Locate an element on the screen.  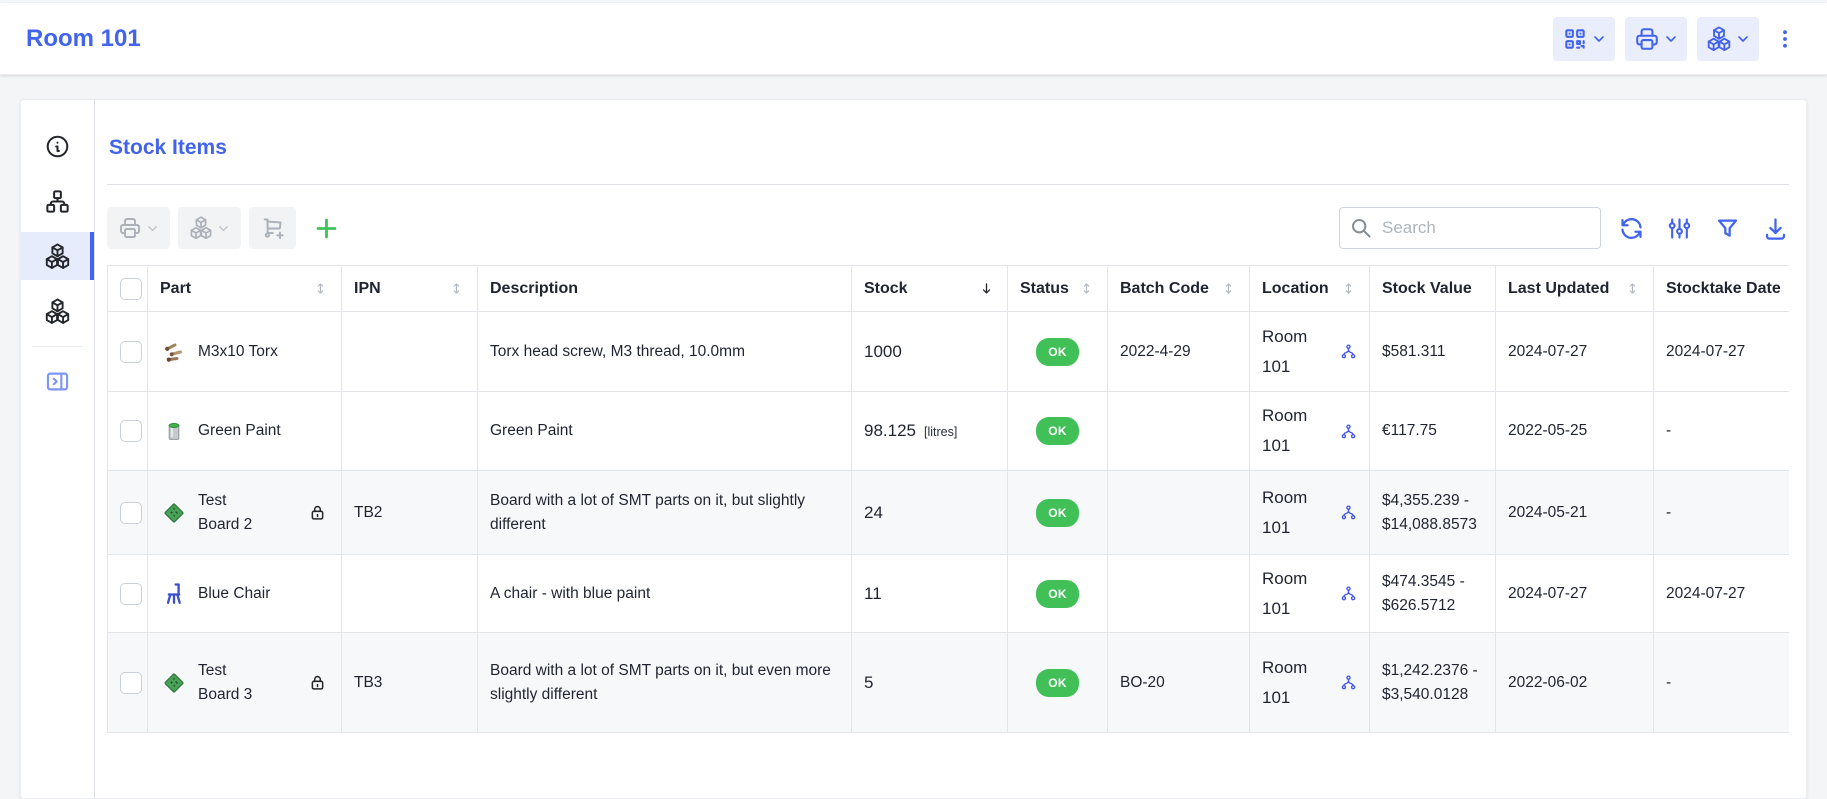
sidebar-item-sublocations is located at coordinates (57, 201).